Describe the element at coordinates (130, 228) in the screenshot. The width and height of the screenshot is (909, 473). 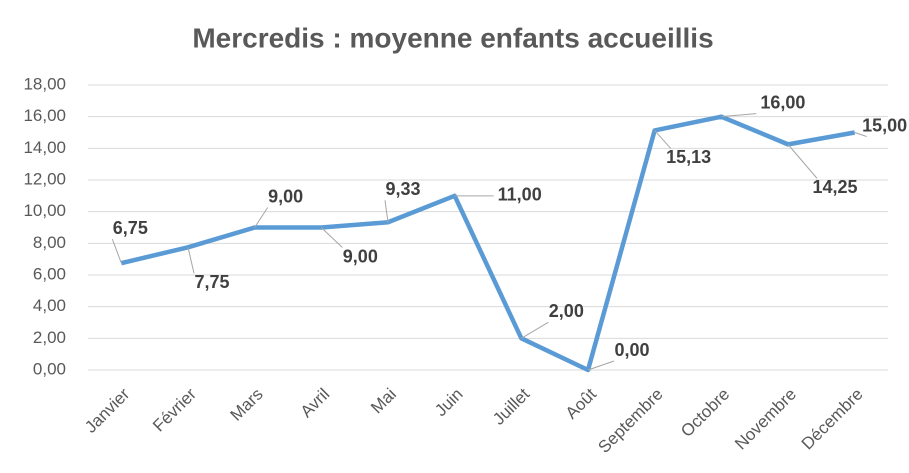
I see `data-label: 6,75` at that location.